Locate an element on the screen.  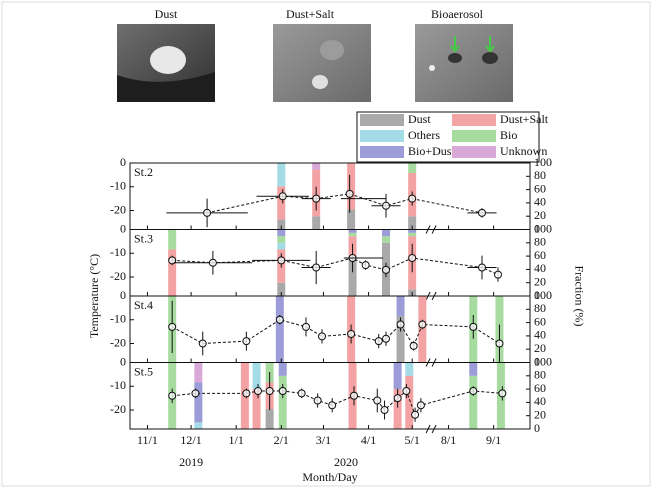
x-tick-label: 12/1 is located at coordinates (190, 440).